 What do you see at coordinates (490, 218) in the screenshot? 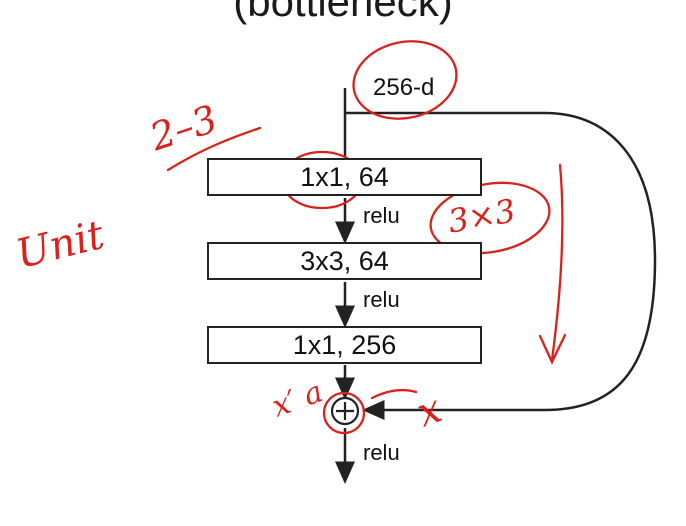
I see `kernel-3x3-circle` at bounding box center [490, 218].